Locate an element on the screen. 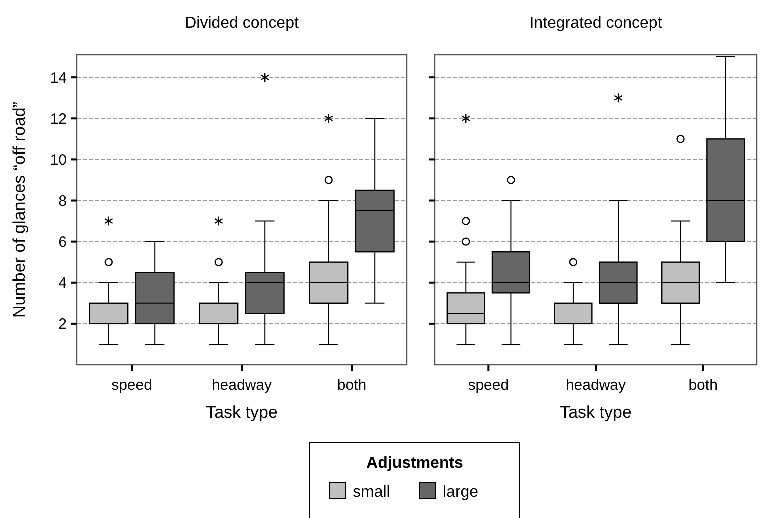 The image size is (760, 518). legend-title: Adjustments is located at coordinates (415, 463).